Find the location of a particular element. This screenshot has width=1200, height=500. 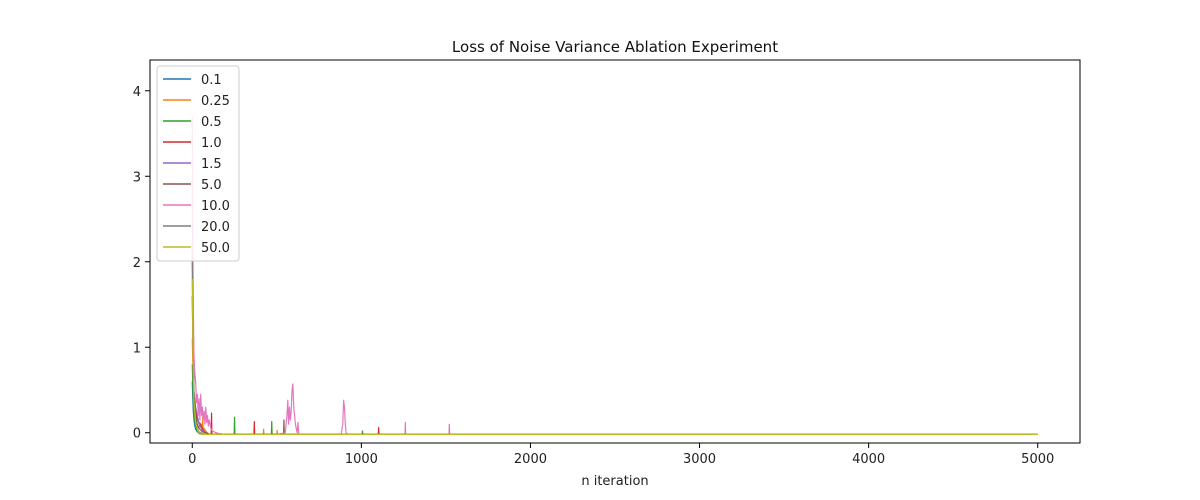

legend-label: 20.0 is located at coordinates (215, 227).